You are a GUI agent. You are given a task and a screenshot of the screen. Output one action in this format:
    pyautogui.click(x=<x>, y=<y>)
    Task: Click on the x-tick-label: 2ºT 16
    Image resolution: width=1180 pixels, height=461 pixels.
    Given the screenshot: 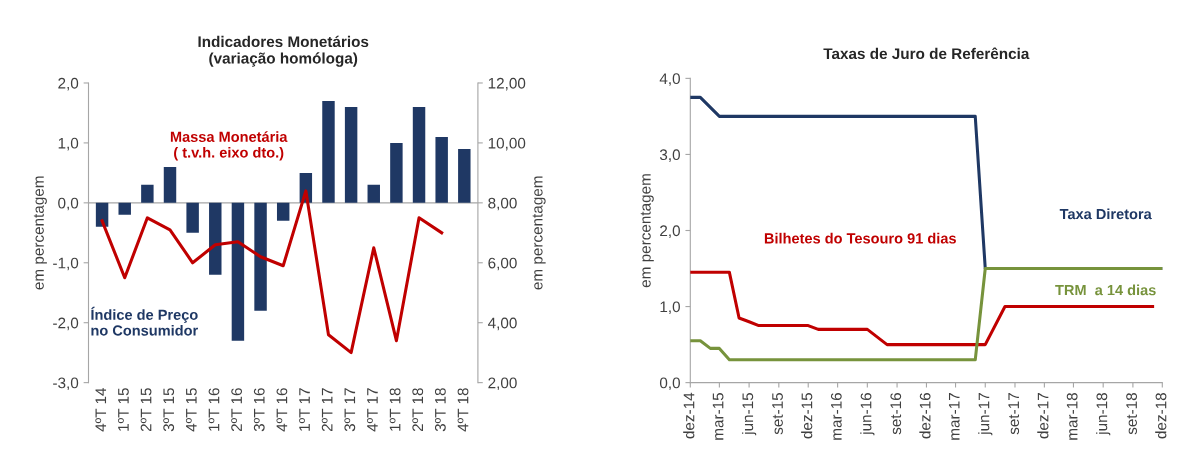 What is the action you would take?
    pyautogui.click(x=237, y=410)
    